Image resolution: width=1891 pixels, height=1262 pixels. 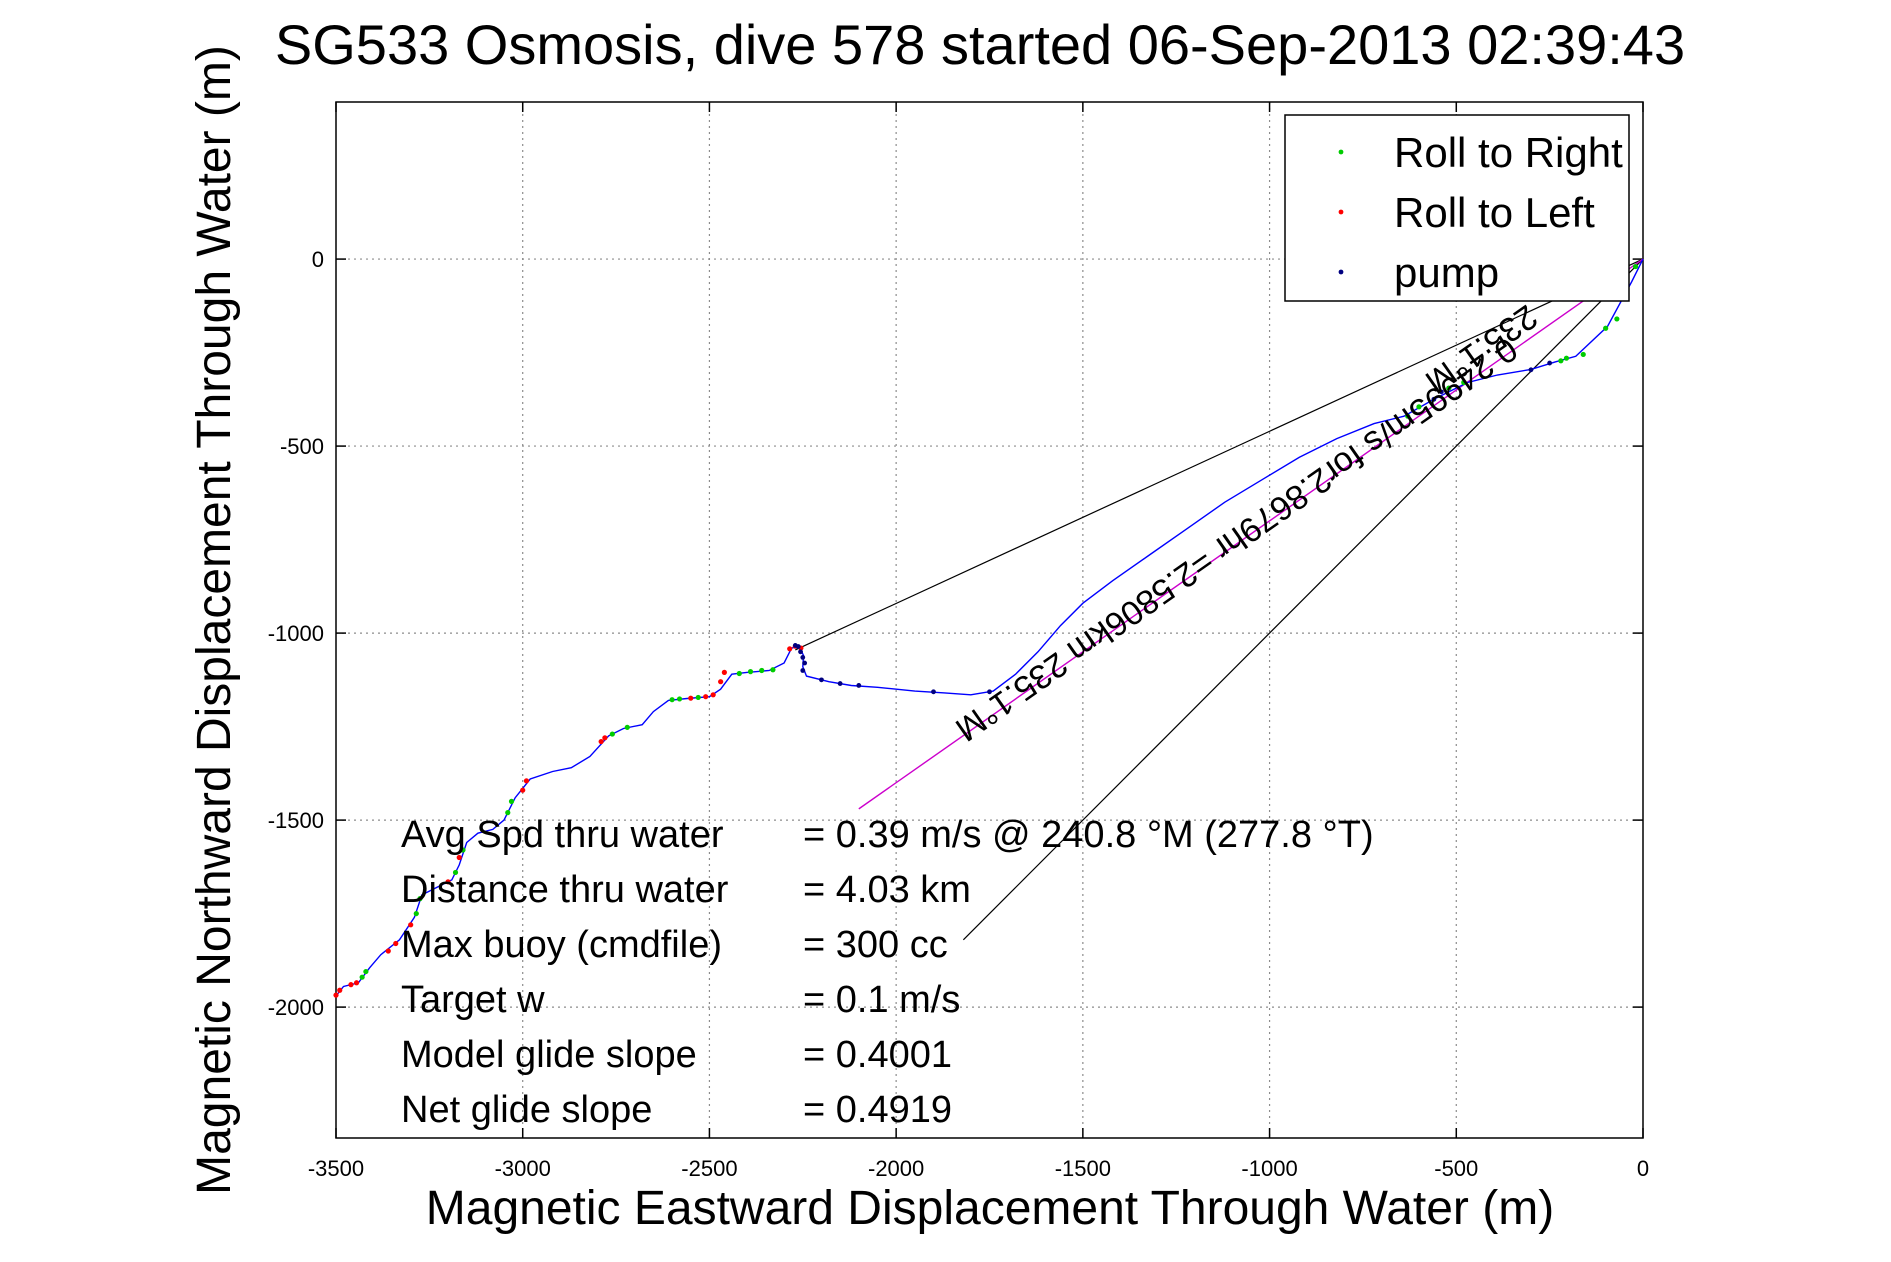 What do you see at coordinates (302, 446) in the screenshot?
I see `y-tick-label: -500` at bounding box center [302, 446].